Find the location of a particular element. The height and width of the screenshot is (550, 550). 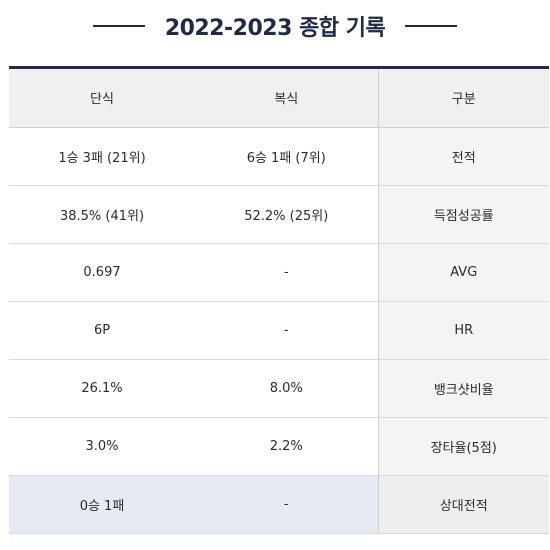

cell-doubles: 6승 1패 (7위) is located at coordinates (286, 156).